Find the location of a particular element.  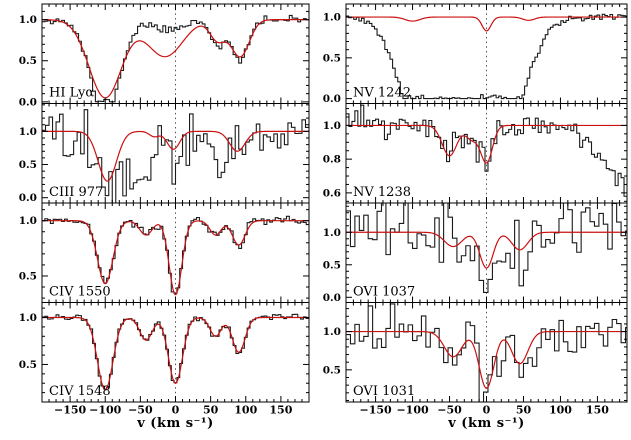

panel-label: OVI 1037 is located at coordinates (384, 292).